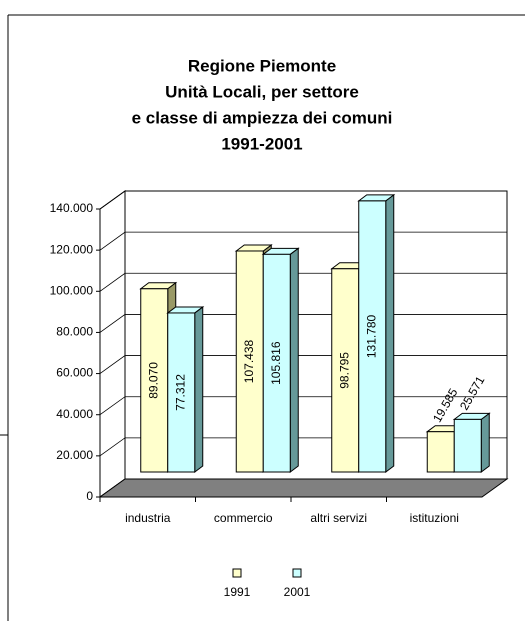  What do you see at coordinates (243, 518) in the screenshot?
I see `x-tick-label: commercio` at bounding box center [243, 518].